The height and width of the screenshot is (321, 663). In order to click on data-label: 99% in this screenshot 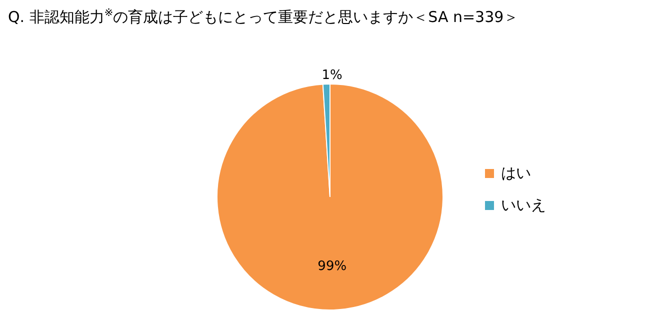, I will do `click(332, 266)`.